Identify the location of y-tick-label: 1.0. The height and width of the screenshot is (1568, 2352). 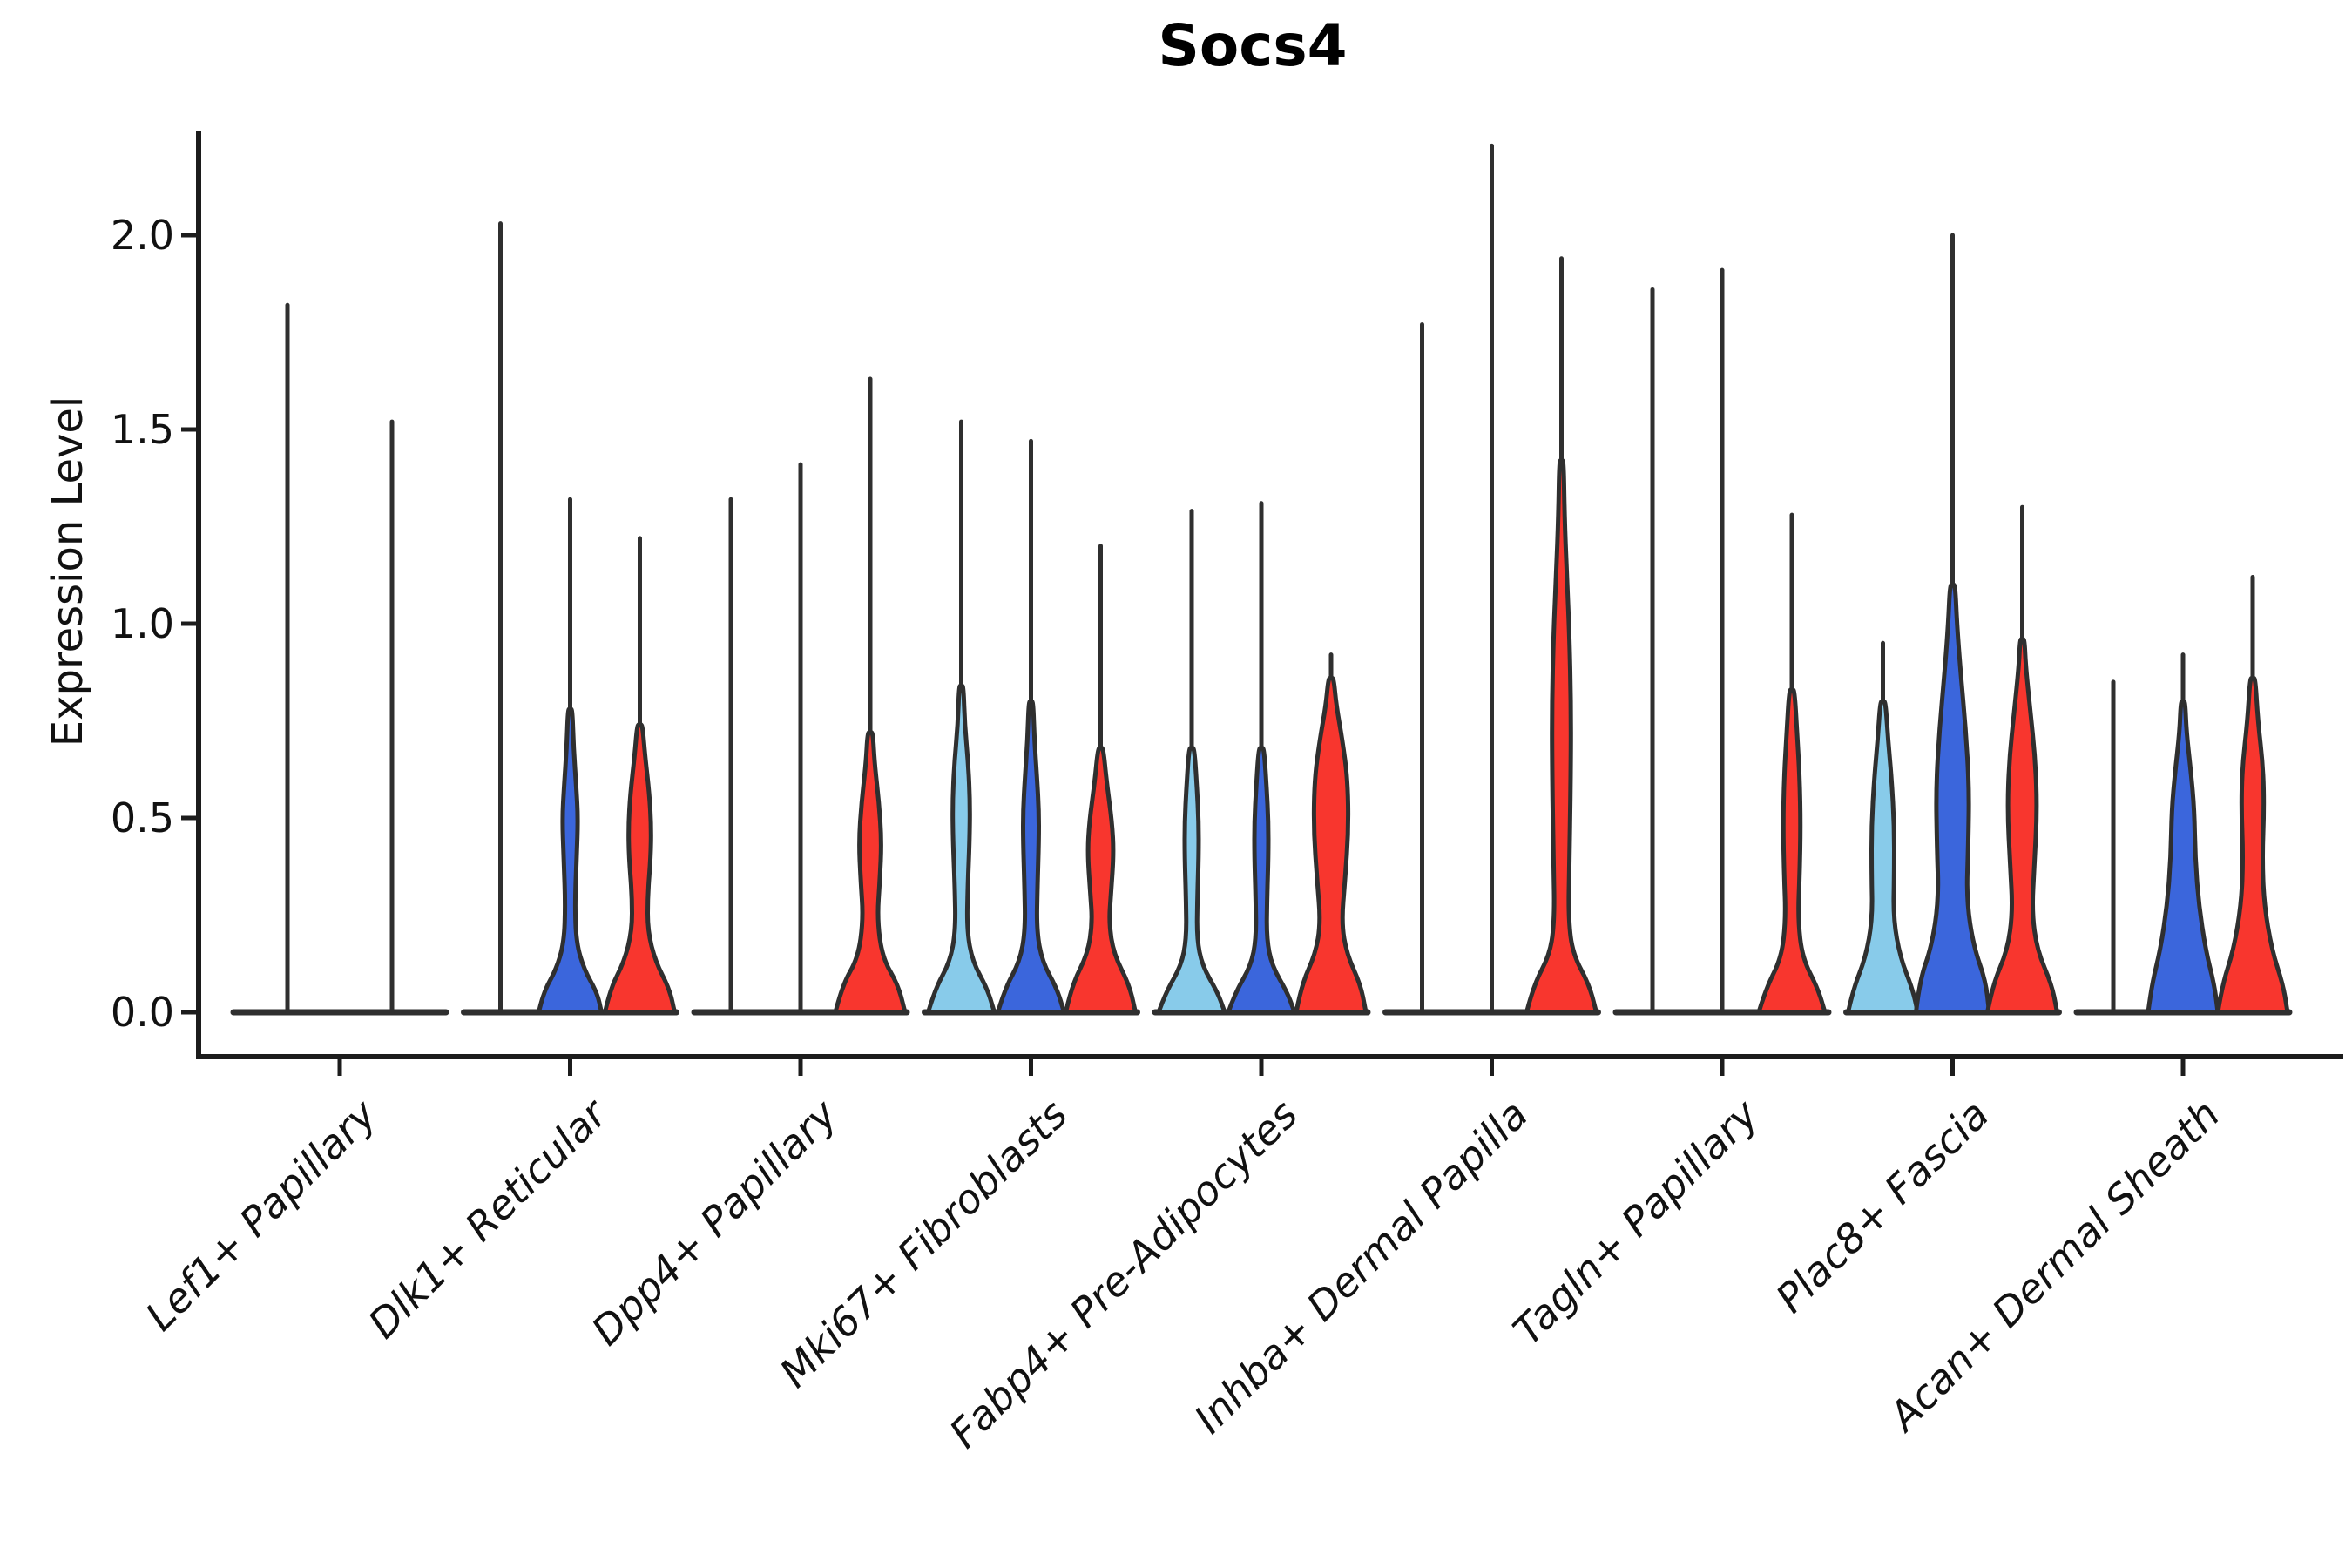
(142, 623).